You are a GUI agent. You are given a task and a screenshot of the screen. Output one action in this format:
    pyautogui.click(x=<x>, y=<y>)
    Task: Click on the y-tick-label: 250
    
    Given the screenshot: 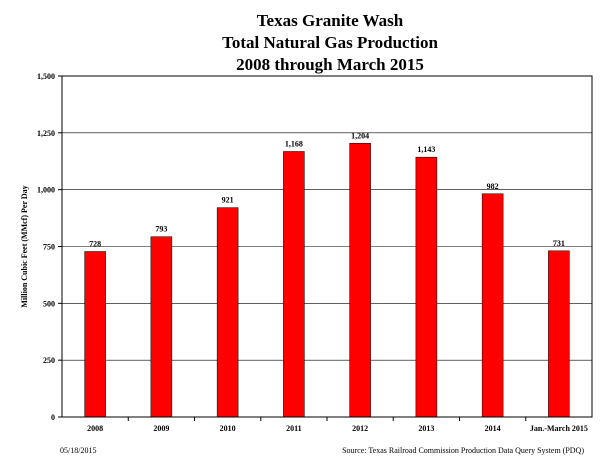 What is the action you would take?
    pyautogui.click(x=49, y=360)
    